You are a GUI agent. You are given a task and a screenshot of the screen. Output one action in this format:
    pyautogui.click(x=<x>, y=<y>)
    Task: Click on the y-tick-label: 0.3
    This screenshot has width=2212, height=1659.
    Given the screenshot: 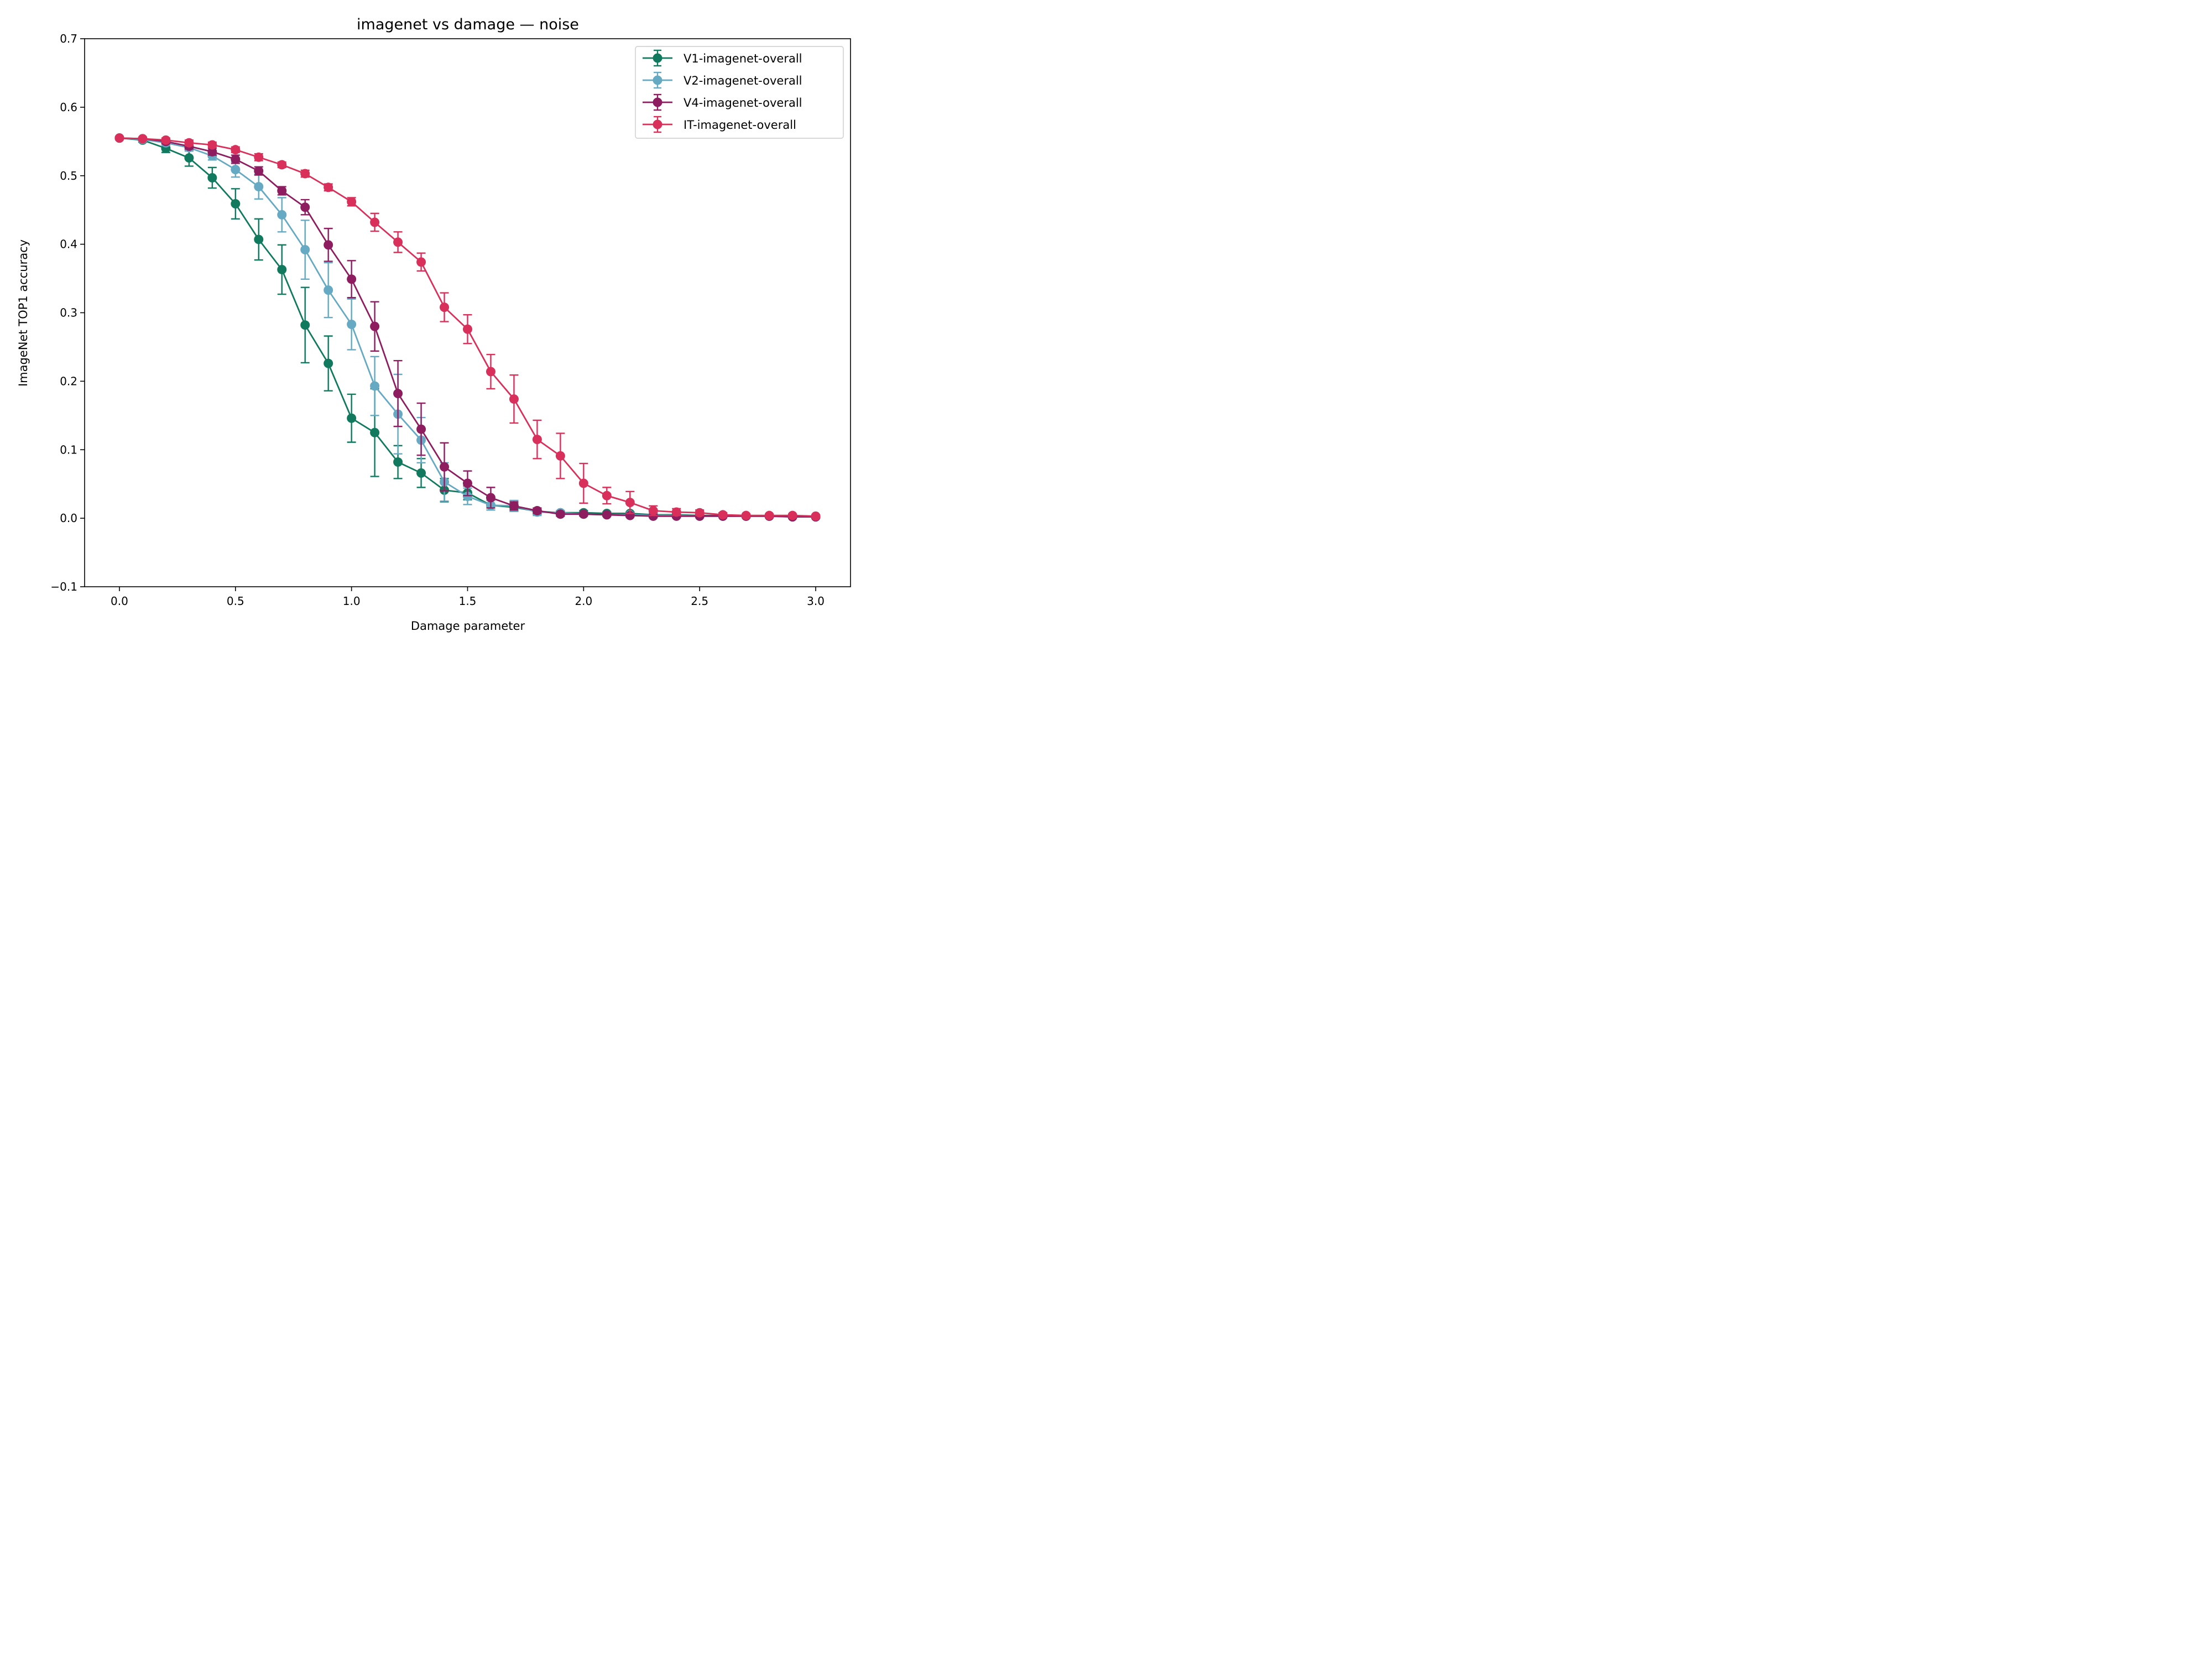 What is the action you would take?
    pyautogui.click(x=69, y=313)
    